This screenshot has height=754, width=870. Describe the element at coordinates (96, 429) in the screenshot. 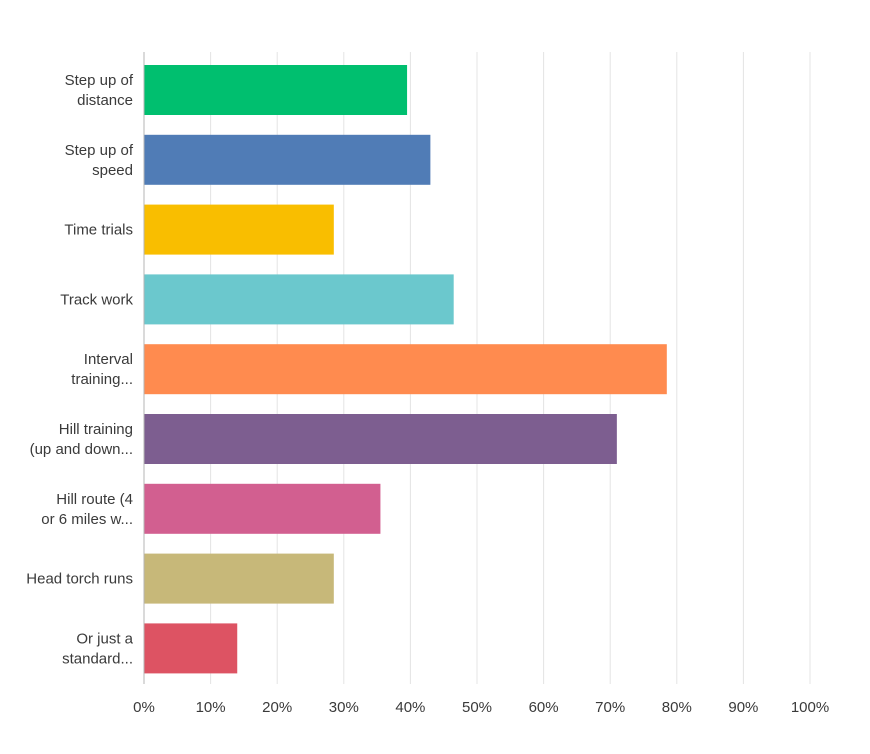

I see `category-label-line: Hill training` at that location.